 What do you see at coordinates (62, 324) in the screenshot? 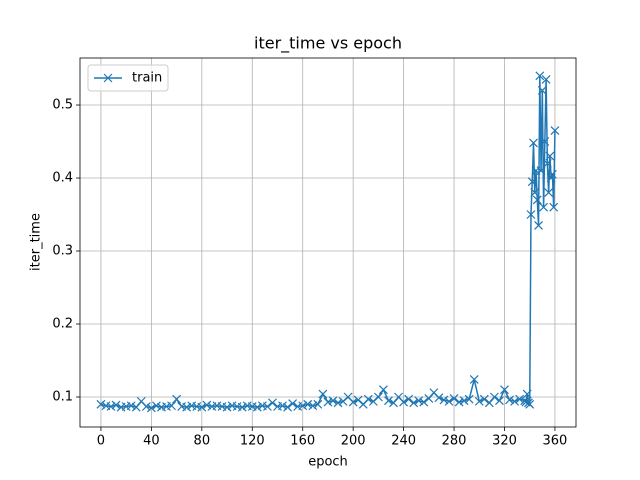
I see `y-tick-label: 0.2` at bounding box center [62, 324].